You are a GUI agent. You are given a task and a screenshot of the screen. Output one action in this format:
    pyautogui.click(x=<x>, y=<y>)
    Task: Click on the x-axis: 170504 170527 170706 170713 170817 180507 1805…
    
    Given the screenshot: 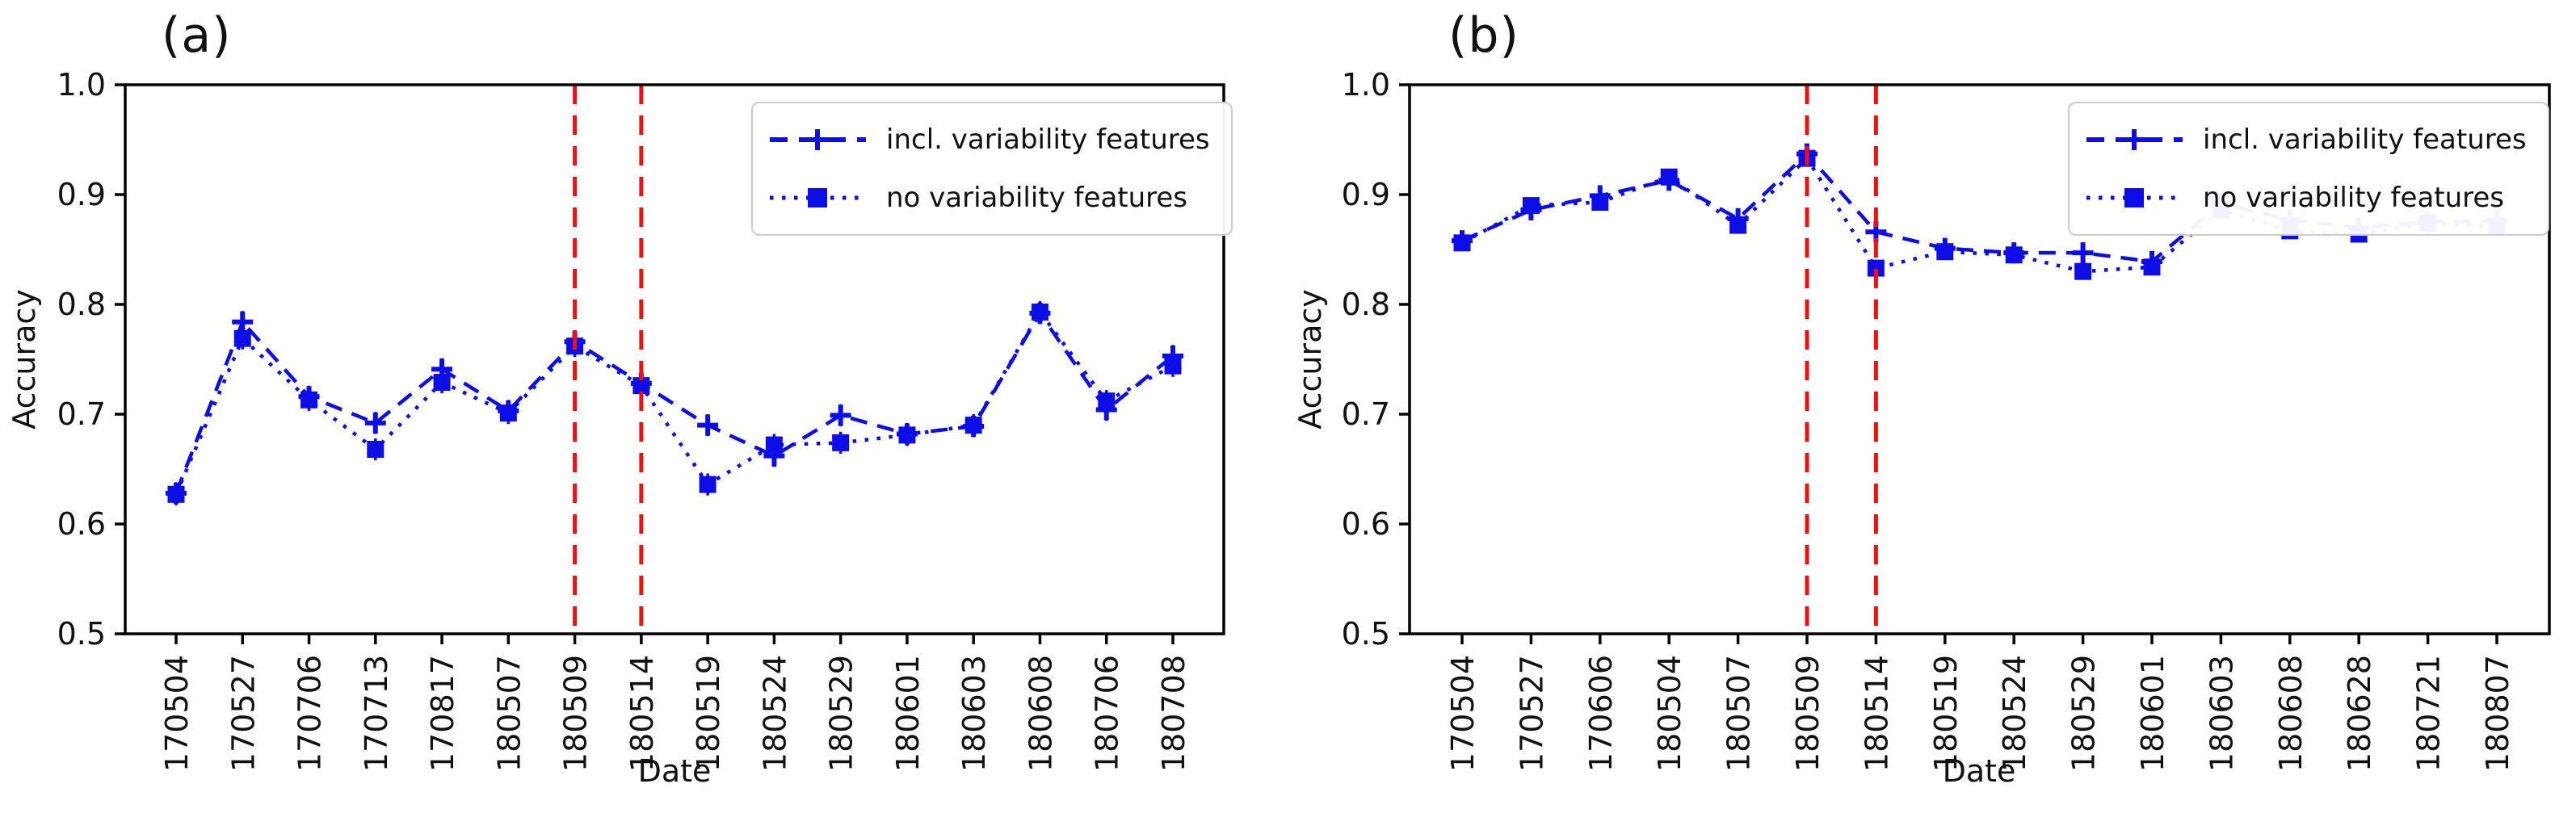 What is the action you would take?
    pyautogui.click(x=675, y=703)
    